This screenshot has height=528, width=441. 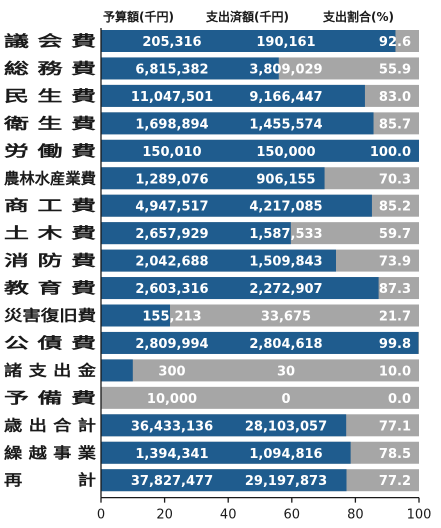 I want to click on ratio-value: 87.3, so click(x=395, y=289).